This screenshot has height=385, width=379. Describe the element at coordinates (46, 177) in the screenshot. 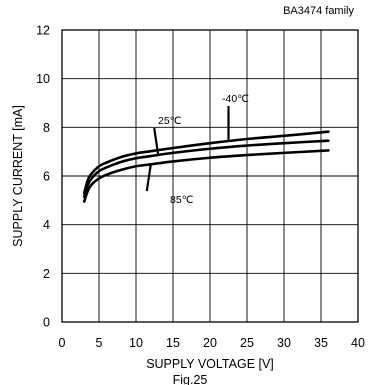

I see `y-tick-label: 6` at that location.